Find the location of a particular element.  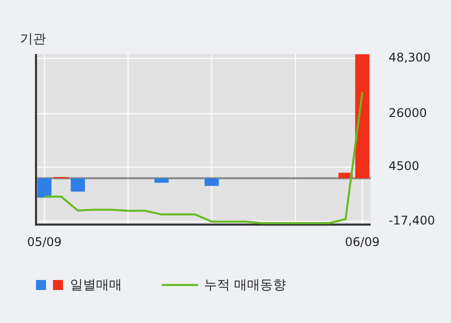

y-tick-label: 26000 is located at coordinates (407, 113).